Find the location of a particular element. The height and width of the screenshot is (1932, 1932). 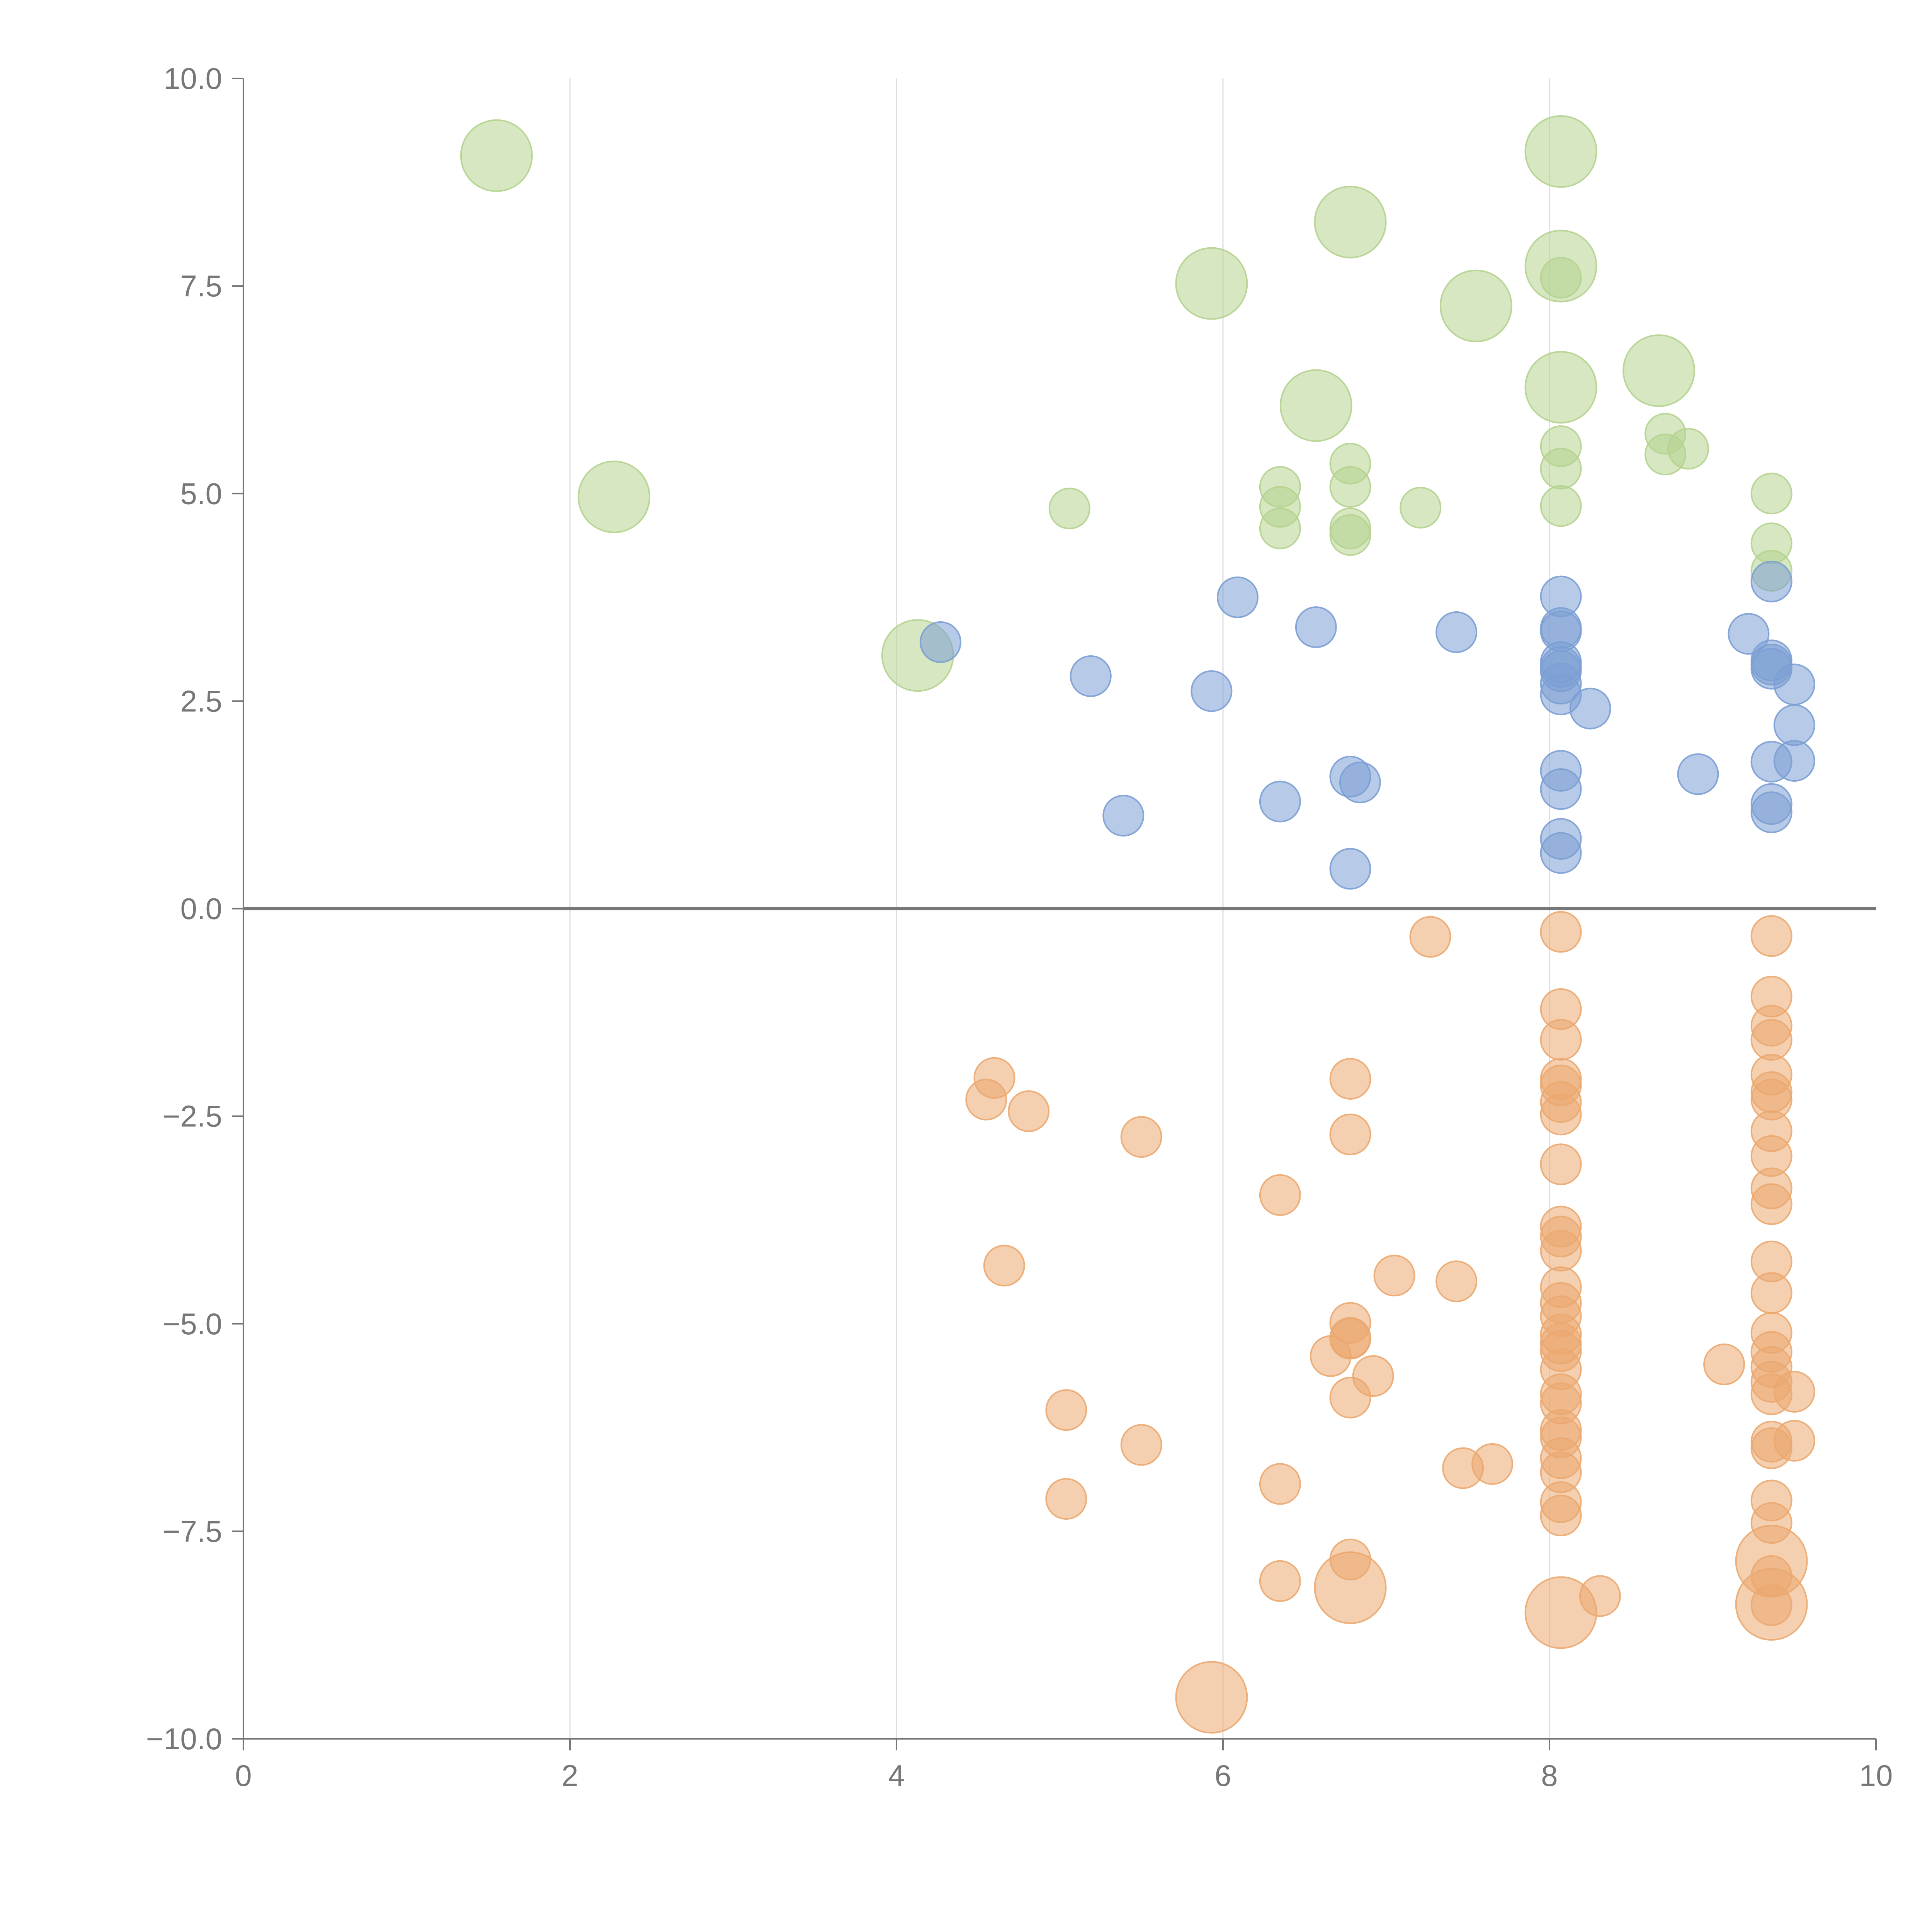

x-tick-label: 10 is located at coordinates (1876, 1776).